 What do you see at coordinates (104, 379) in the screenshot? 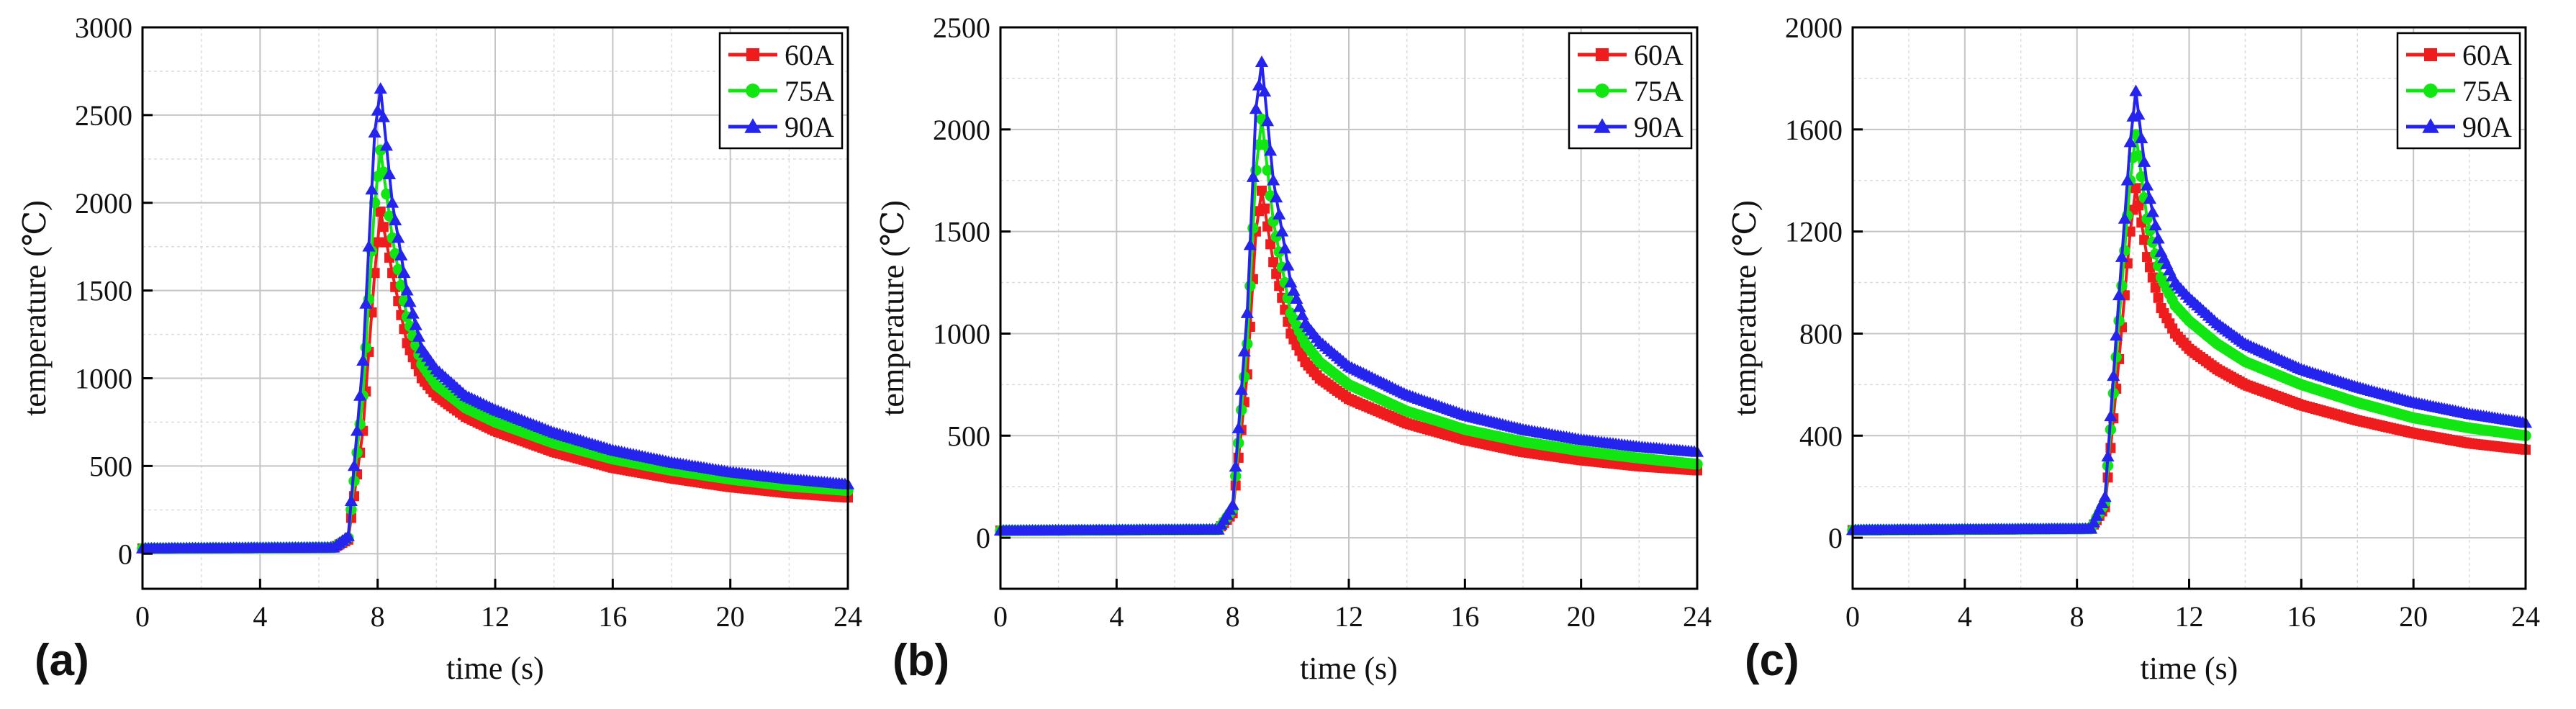
I see `y-tick-label: 1000` at bounding box center [104, 379].